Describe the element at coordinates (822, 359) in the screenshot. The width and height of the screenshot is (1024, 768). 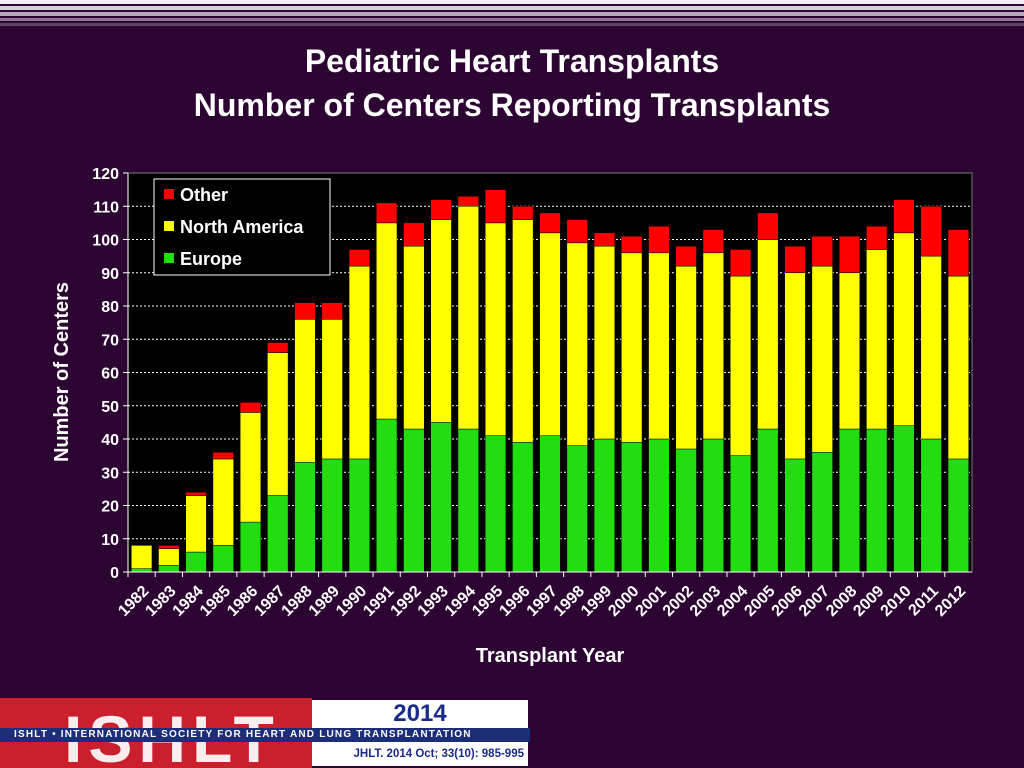
I see `bar-north-america-2007` at that location.